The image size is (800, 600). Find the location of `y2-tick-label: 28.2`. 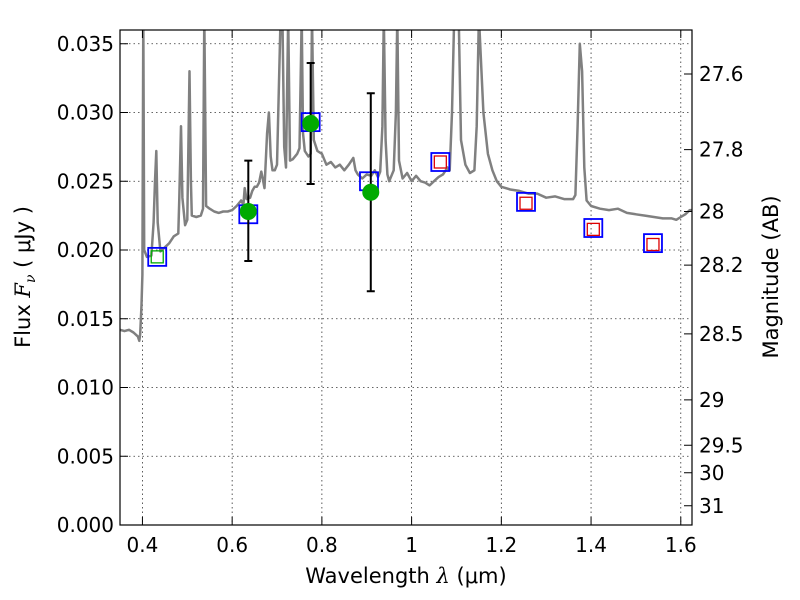

y2-tick-label: 28.2 is located at coordinates (721, 265).